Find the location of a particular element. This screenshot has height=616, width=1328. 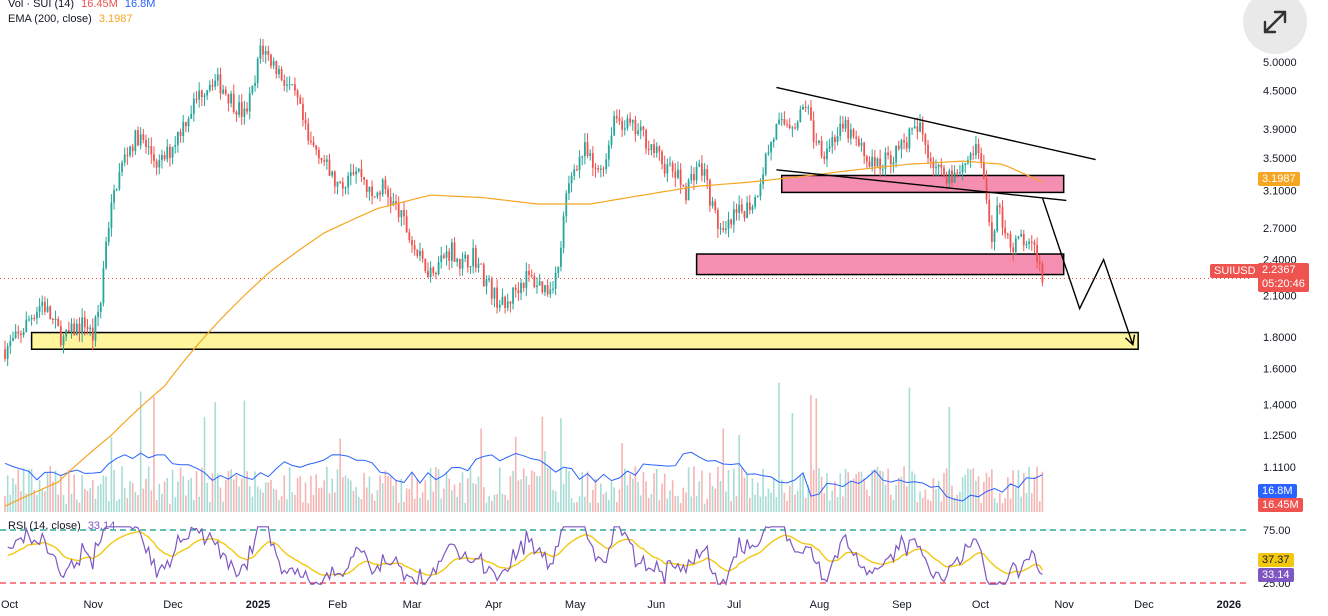

time-axis-tick: 2026 is located at coordinates (1229, 605).